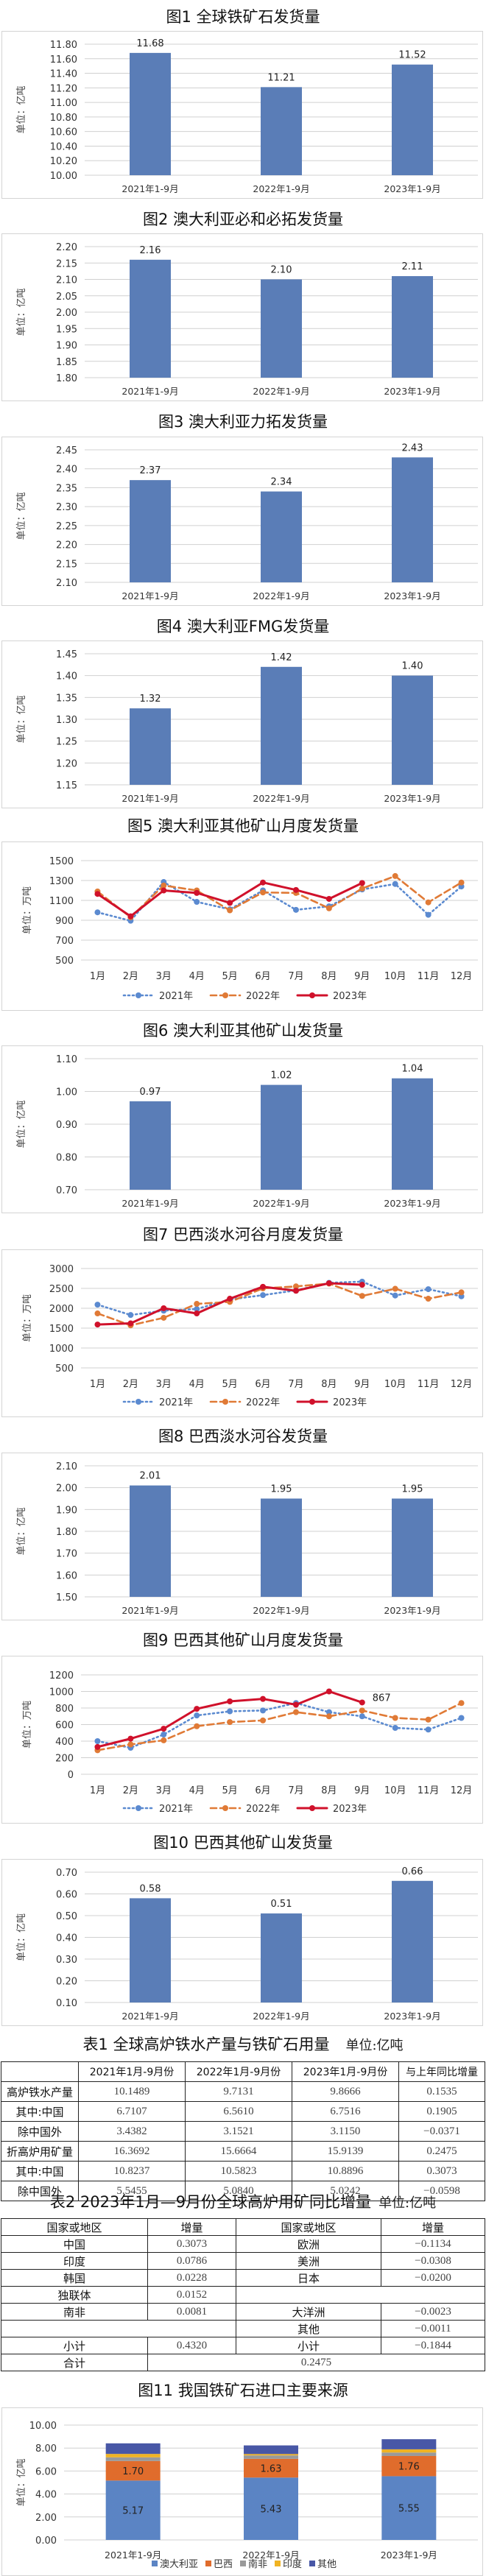 The image size is (486, 2576). What do you see at coordinates (132, 2091) in the screenshot?
I see `table-cell: 10.1489` at bounding box center [132, 2091].